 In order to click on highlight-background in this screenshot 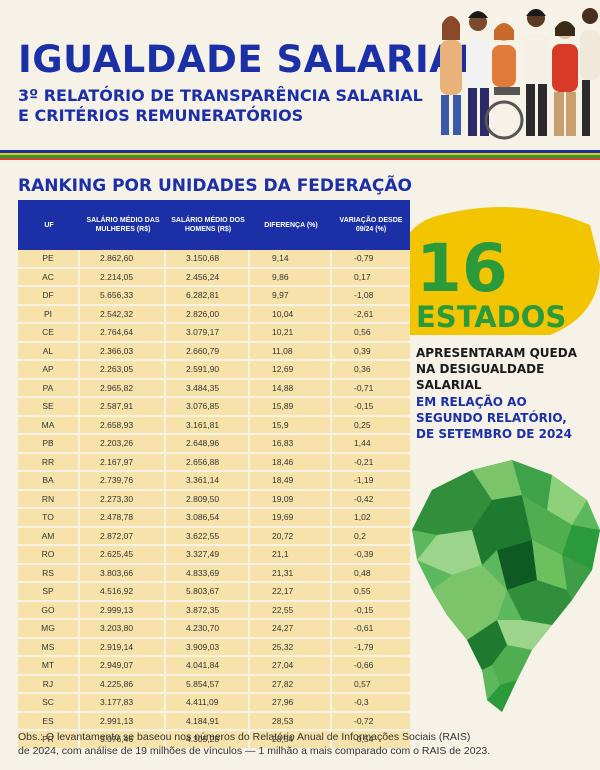, I will do `click(500, 271)`.